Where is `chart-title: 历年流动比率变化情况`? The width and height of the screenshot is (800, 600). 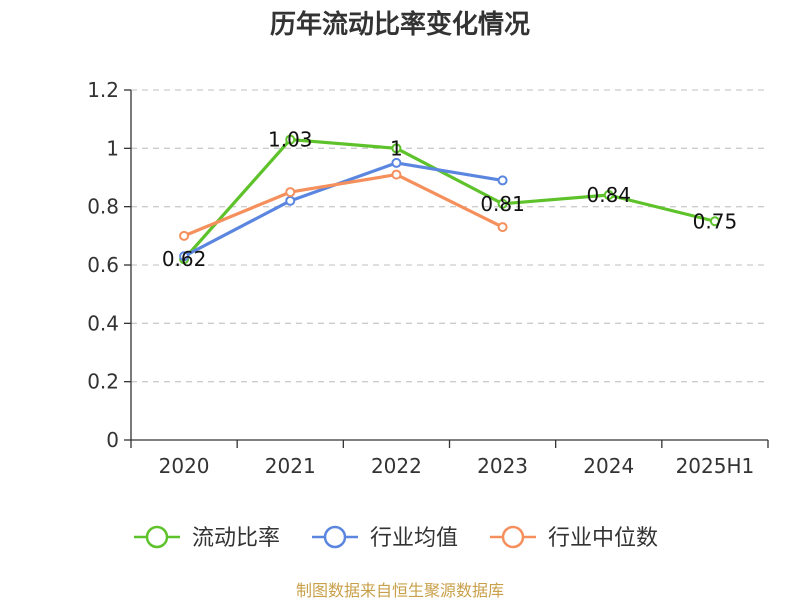 chart-title: 历年流动比率变化情况 is located at coordinates (400, 24).